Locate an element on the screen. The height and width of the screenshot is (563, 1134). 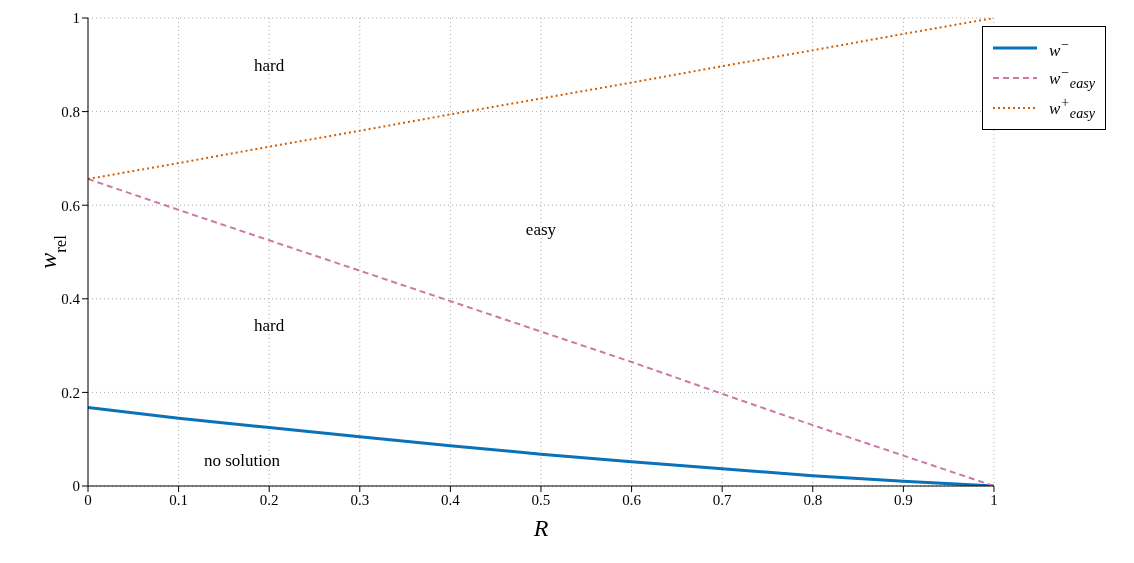
y-tick-label: 0.2 is located at coordinates (70, 392).